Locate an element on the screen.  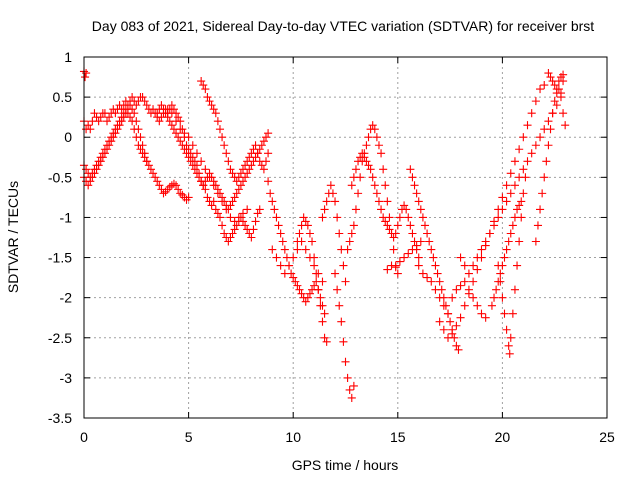
y-tick-label: -0.5 is located at coordinates (60, 177).